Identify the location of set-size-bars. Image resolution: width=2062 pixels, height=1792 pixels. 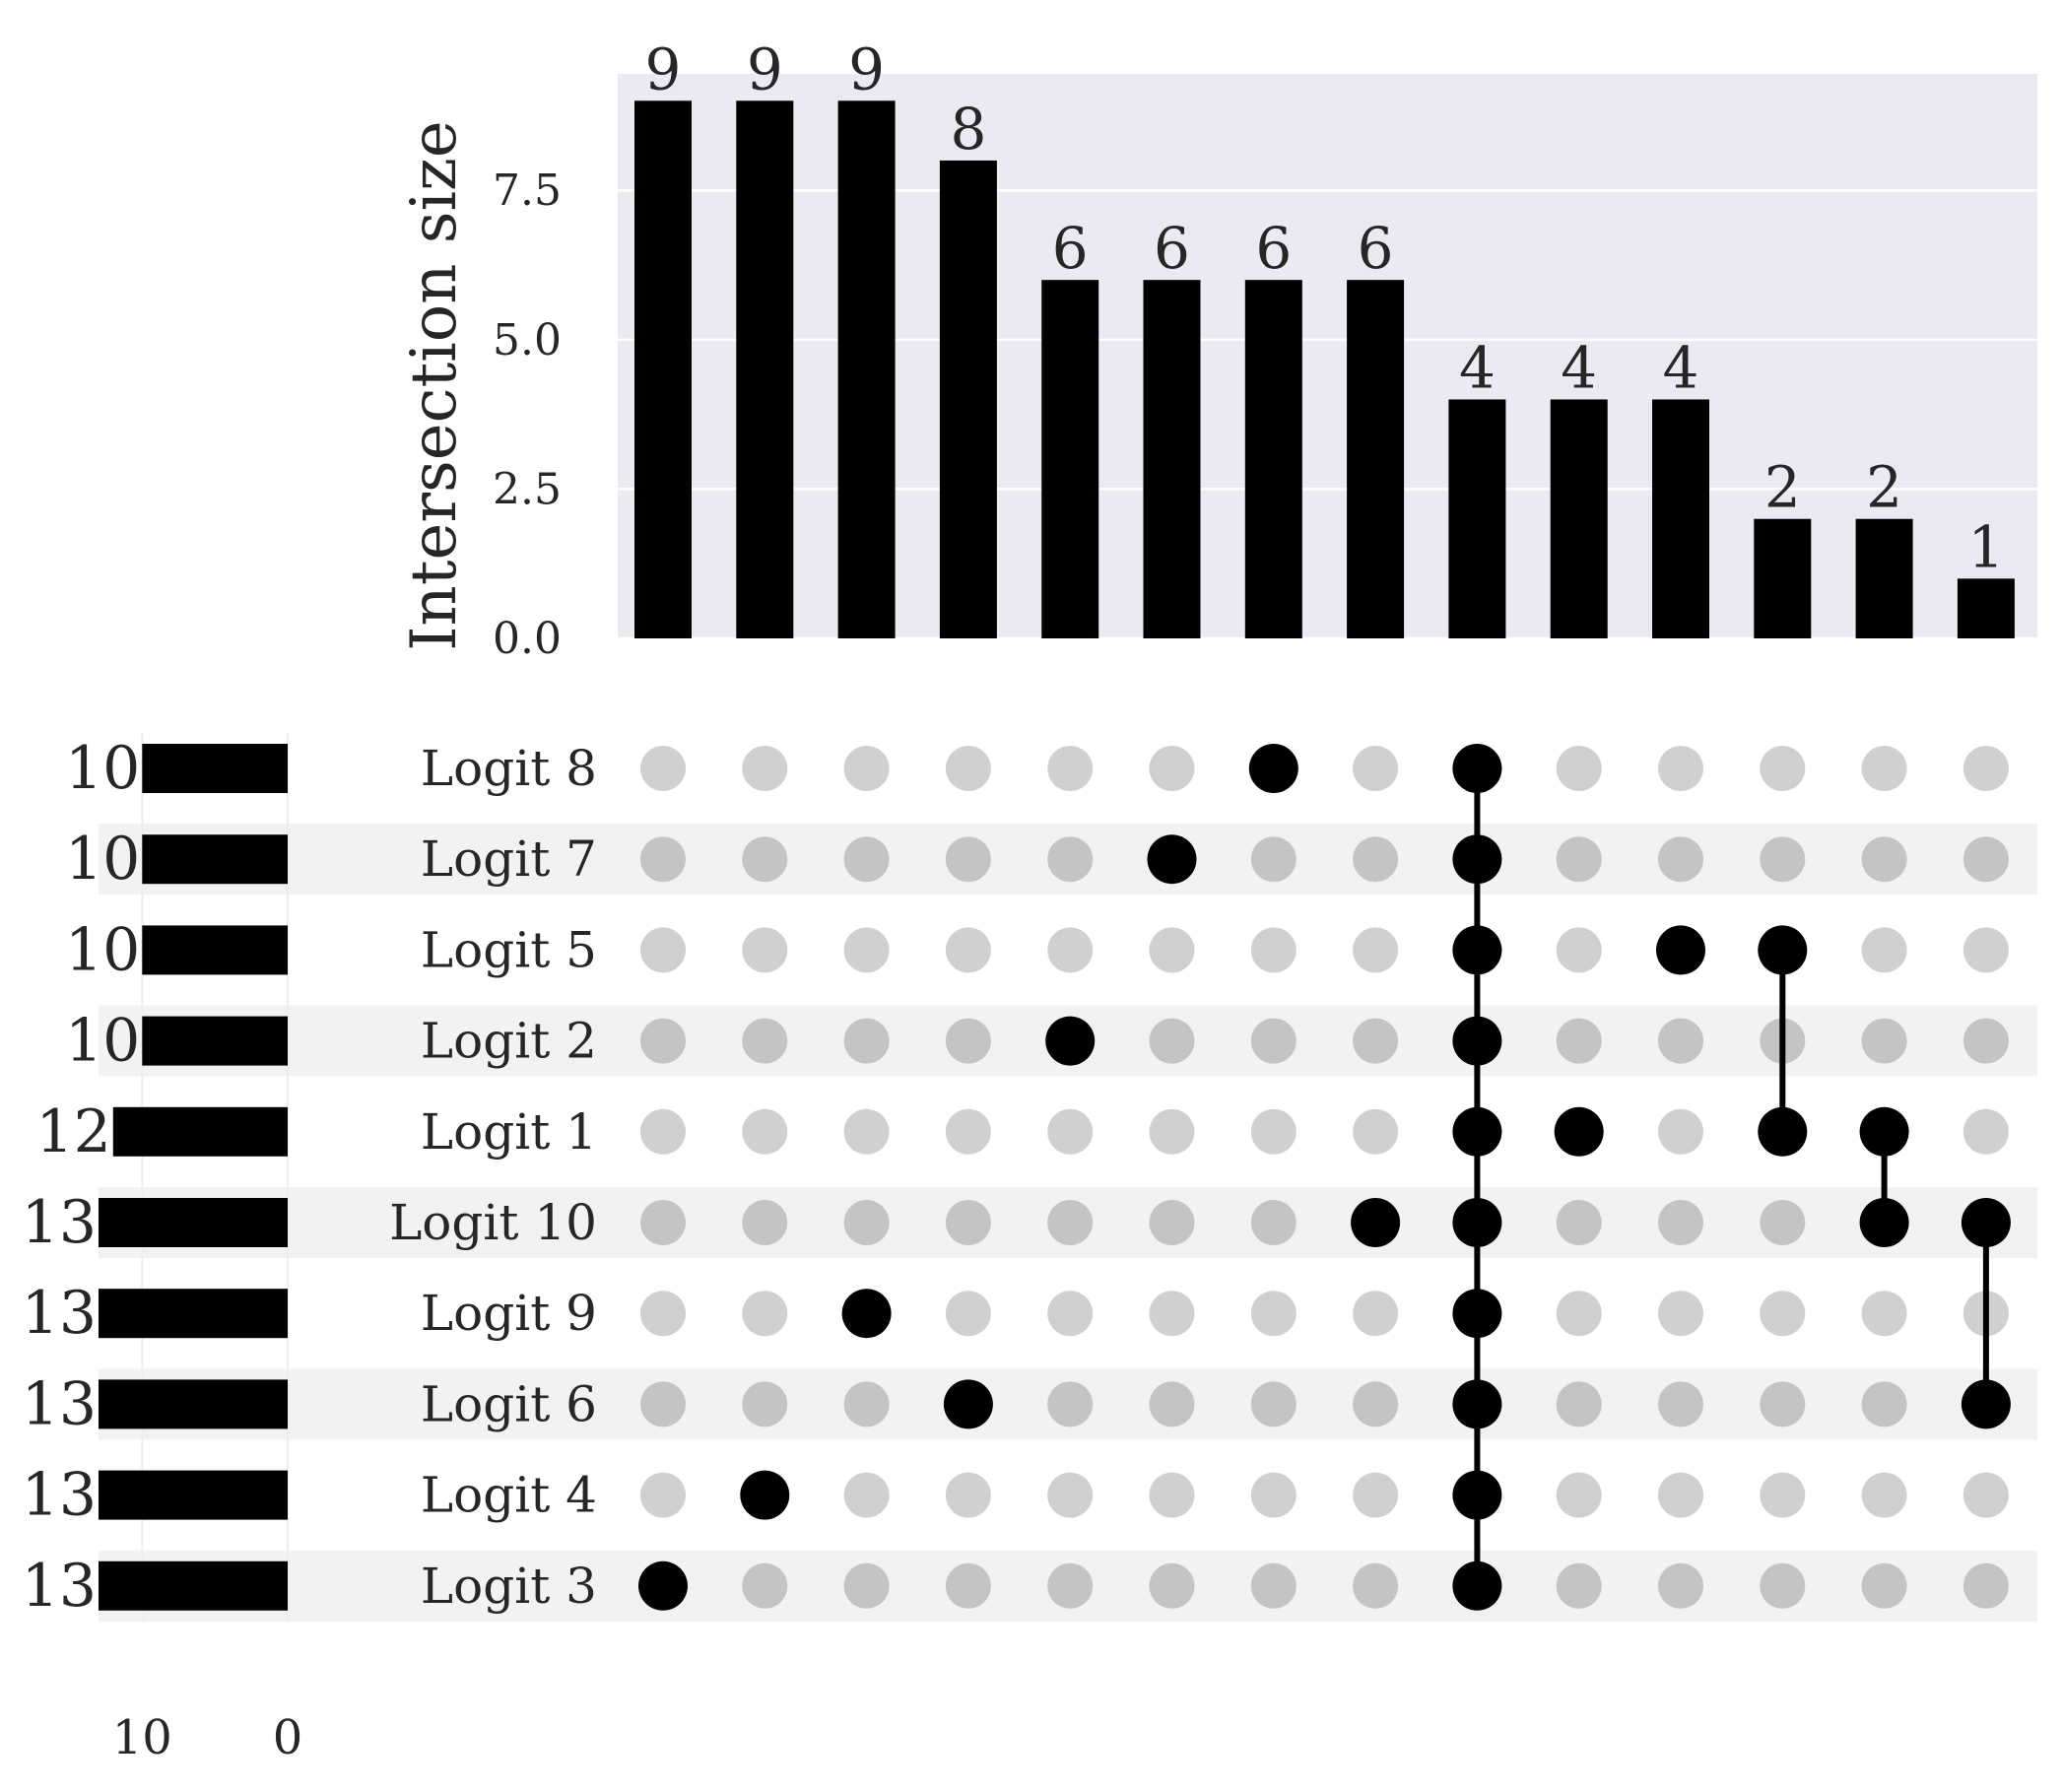
(194, 1177).